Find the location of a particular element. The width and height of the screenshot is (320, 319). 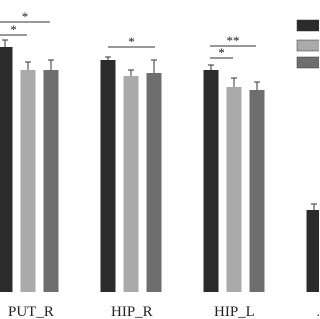

legend is located at coordinates (307, 44).